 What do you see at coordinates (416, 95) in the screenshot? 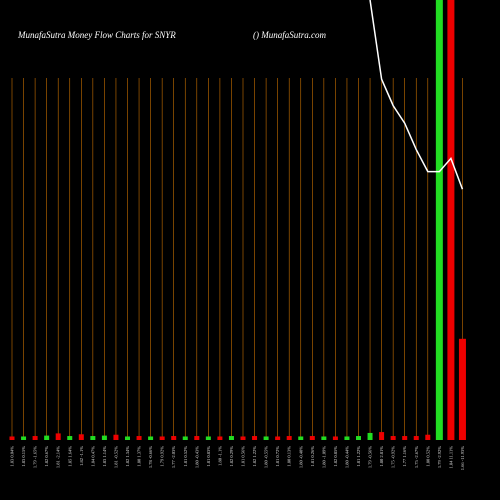
I see `money-flow-line` at bounding box center [416, 95].